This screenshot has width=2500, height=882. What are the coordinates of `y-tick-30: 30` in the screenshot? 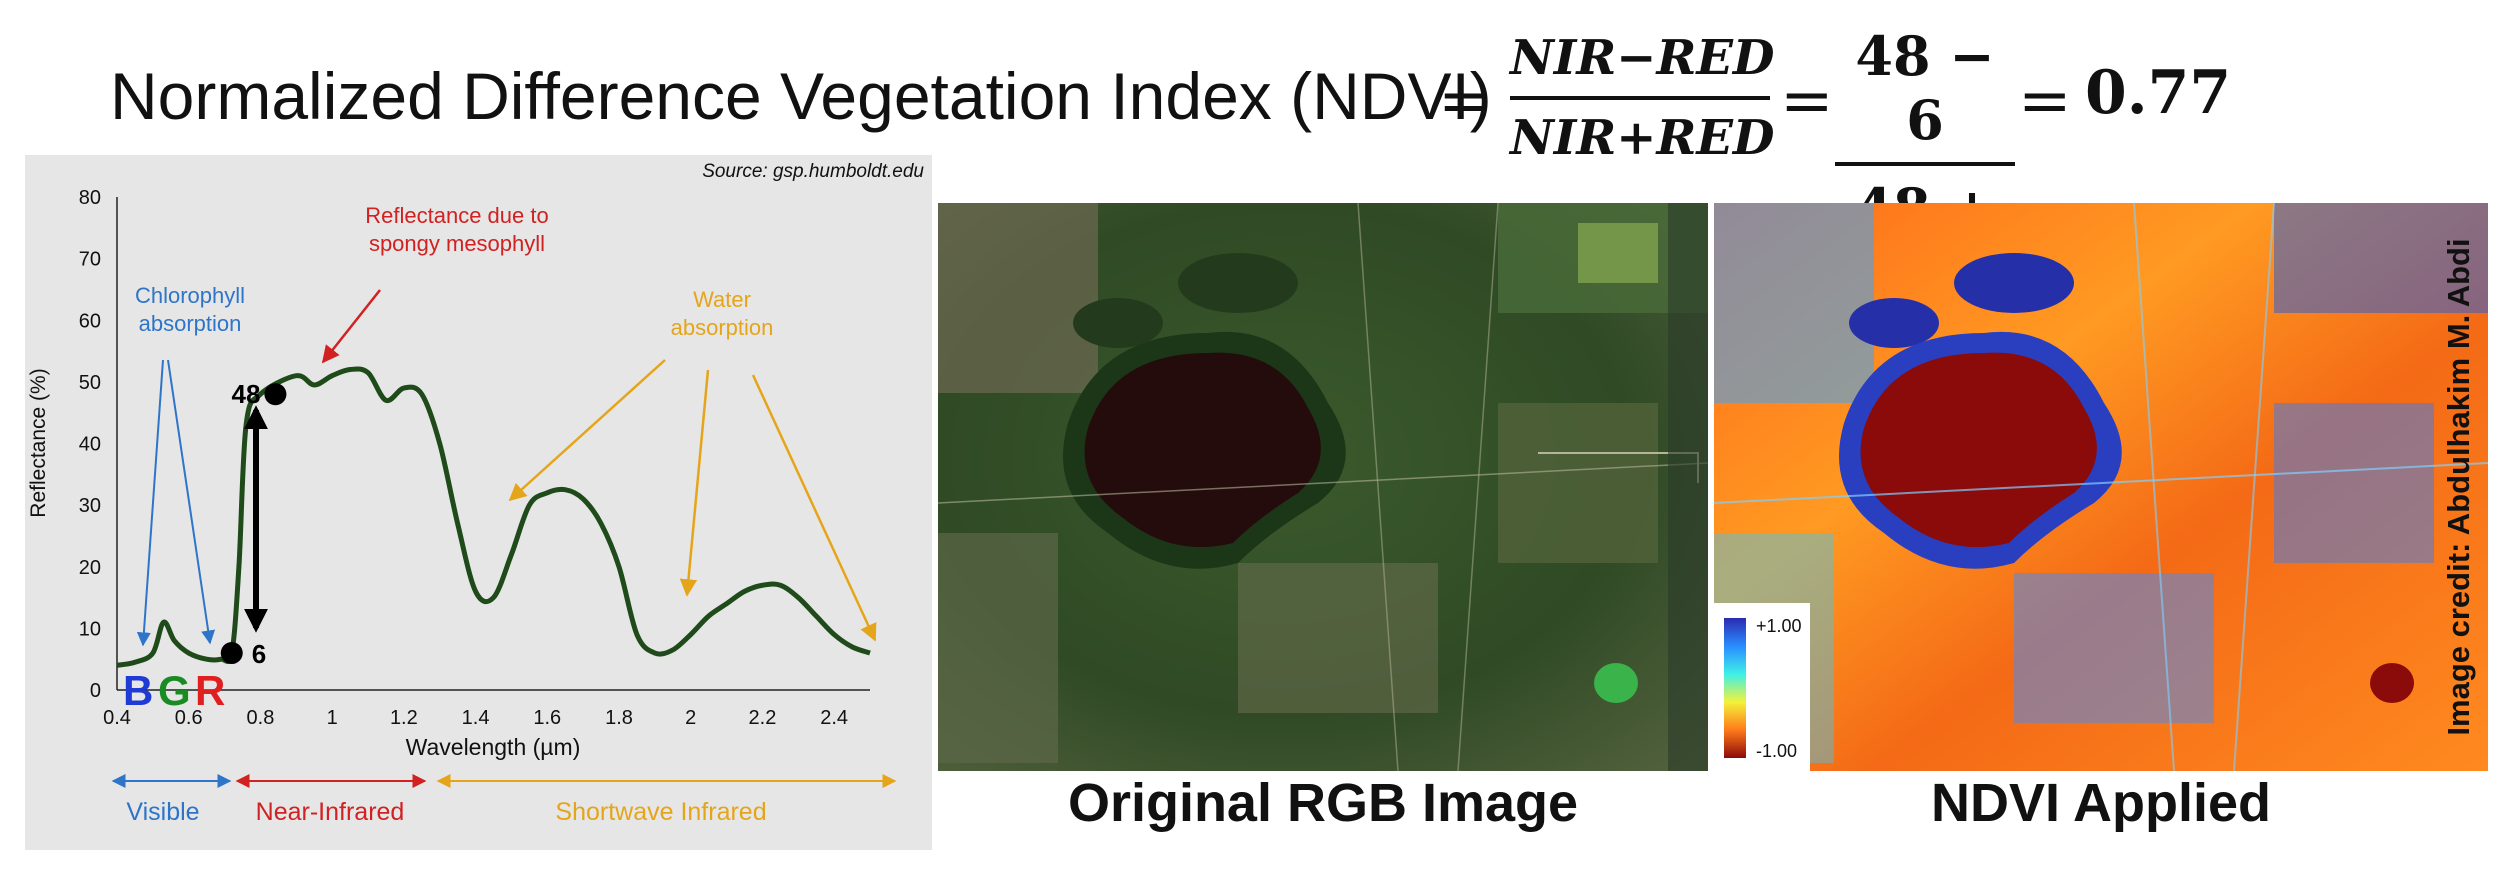 It's located at (90, 506).